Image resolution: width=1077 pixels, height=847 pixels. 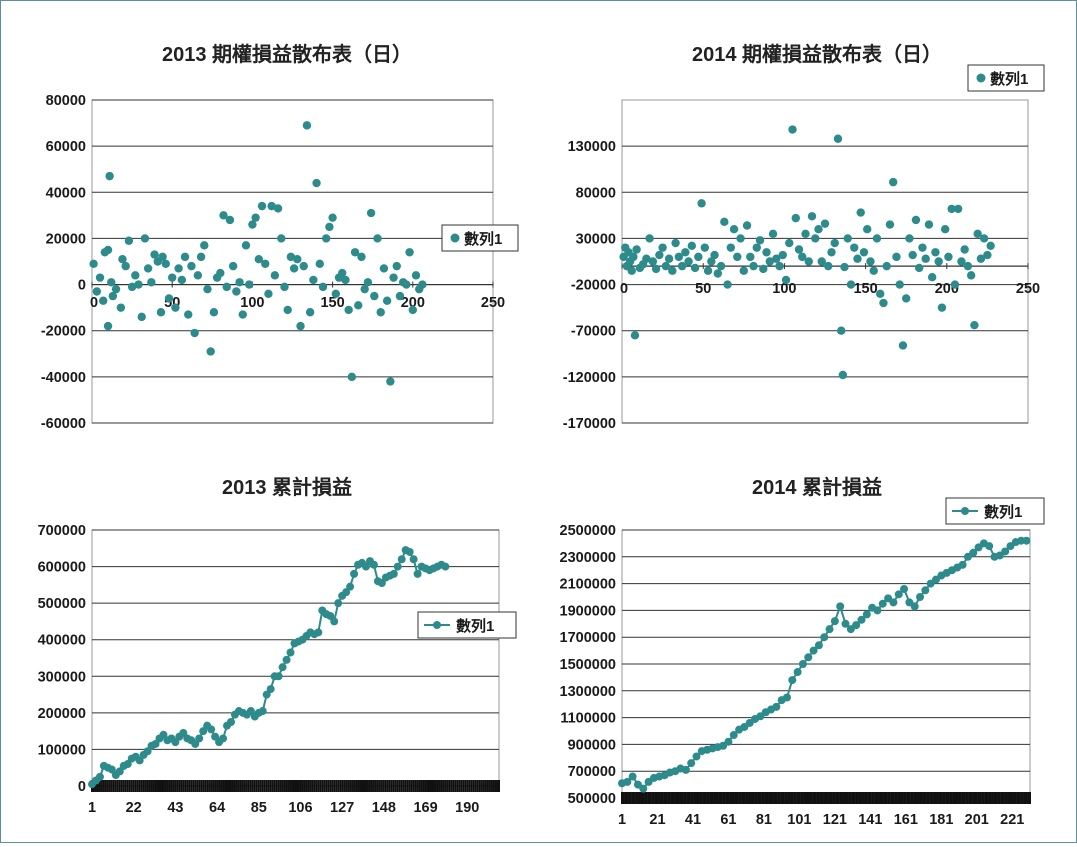 I want to click on y-tick-label: 130000, so click(x=592, y=147).